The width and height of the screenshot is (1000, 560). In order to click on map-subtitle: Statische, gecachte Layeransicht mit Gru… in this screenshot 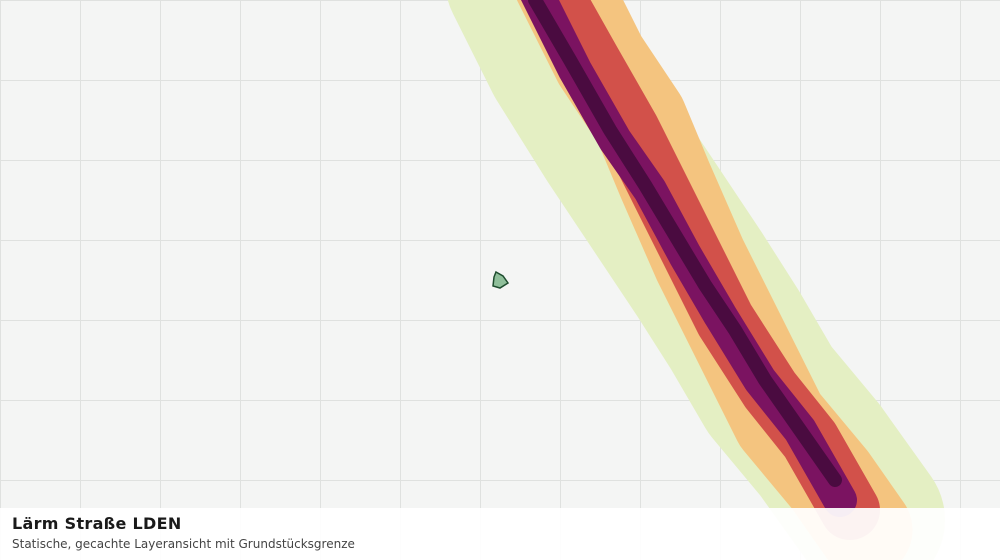, I will do `click(183, 544)`.